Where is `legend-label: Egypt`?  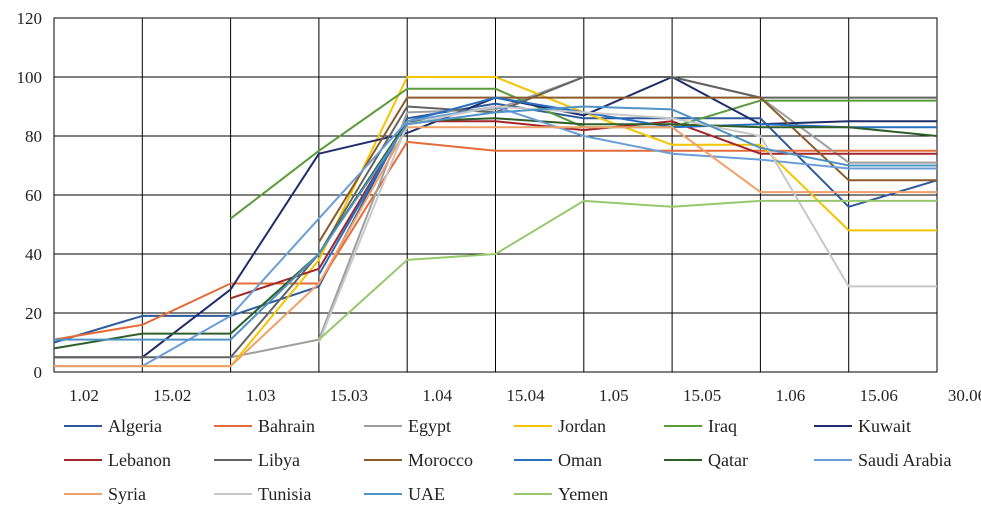 legend-label: Egypt is located at coordinates (429, 426).